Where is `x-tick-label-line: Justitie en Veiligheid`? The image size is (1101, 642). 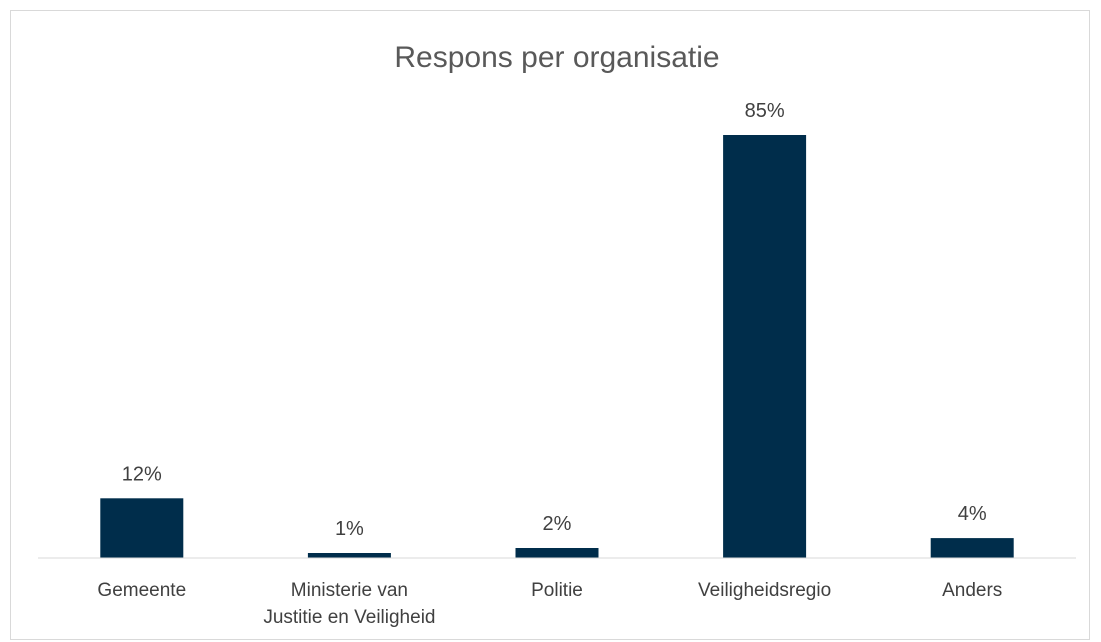
x-tick-label-line: Justitie en Veiligheid is located at coordinates (349, 617).